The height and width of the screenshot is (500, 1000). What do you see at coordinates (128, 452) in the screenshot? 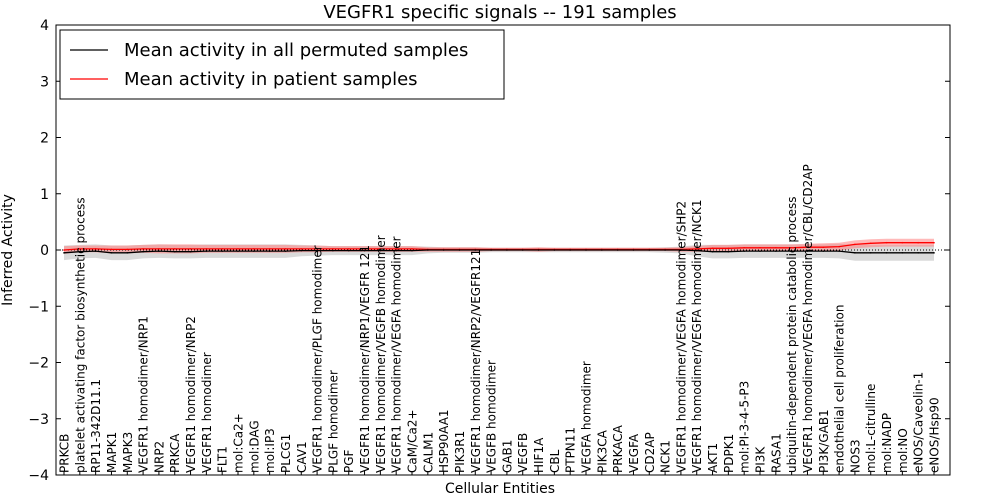
I see `x-tick-label: MAPK3` at bounding box center [128, 452].